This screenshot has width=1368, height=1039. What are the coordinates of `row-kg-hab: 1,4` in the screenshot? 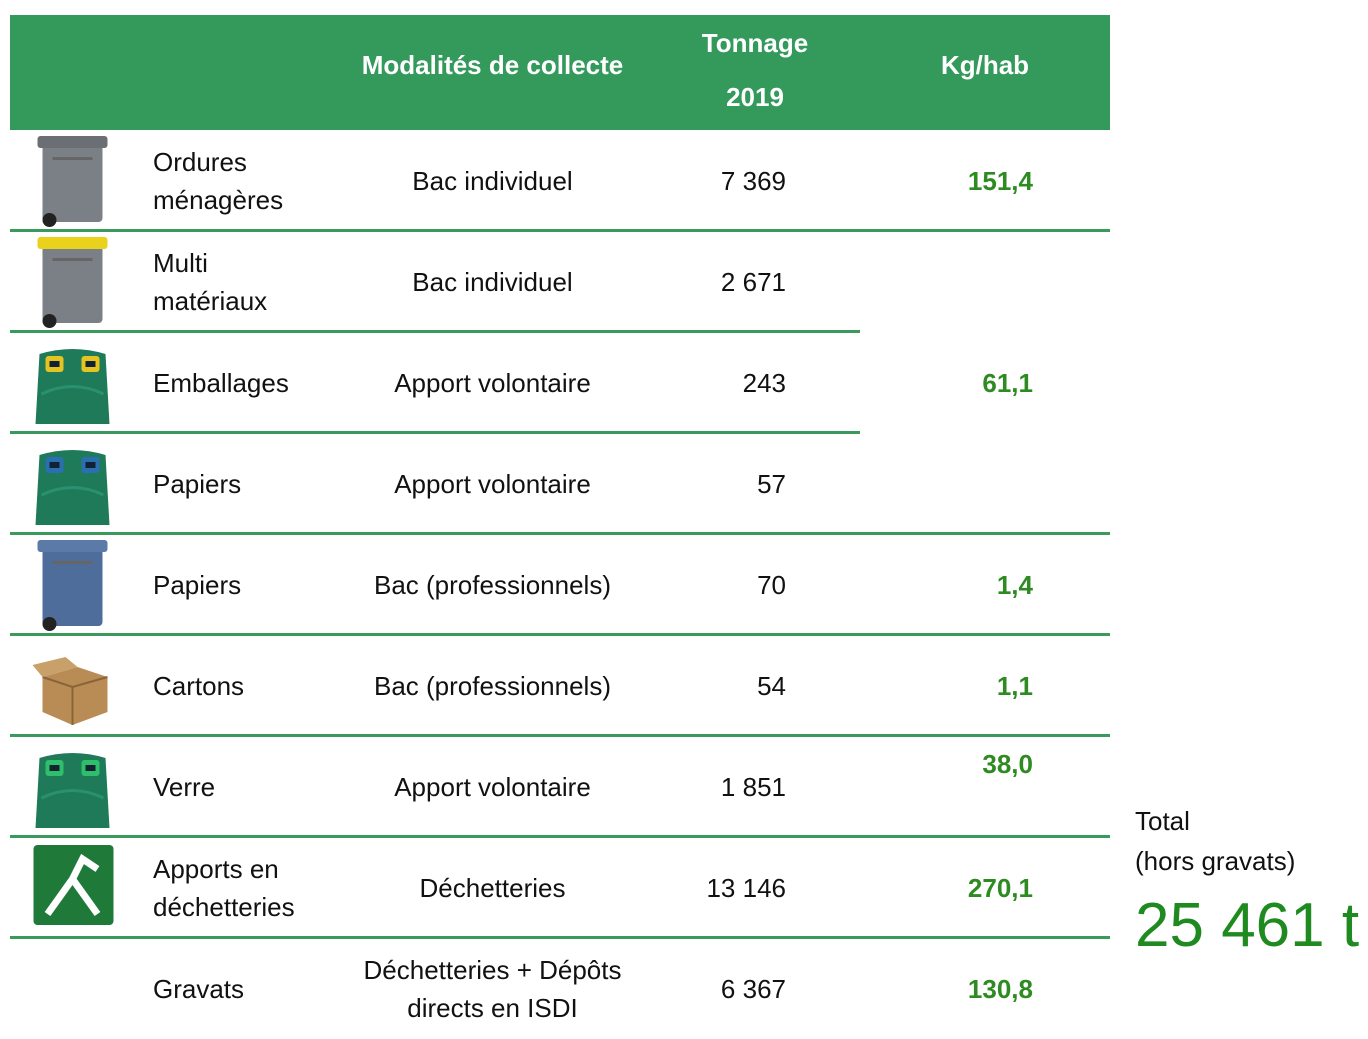 It's located at (1014, 584).